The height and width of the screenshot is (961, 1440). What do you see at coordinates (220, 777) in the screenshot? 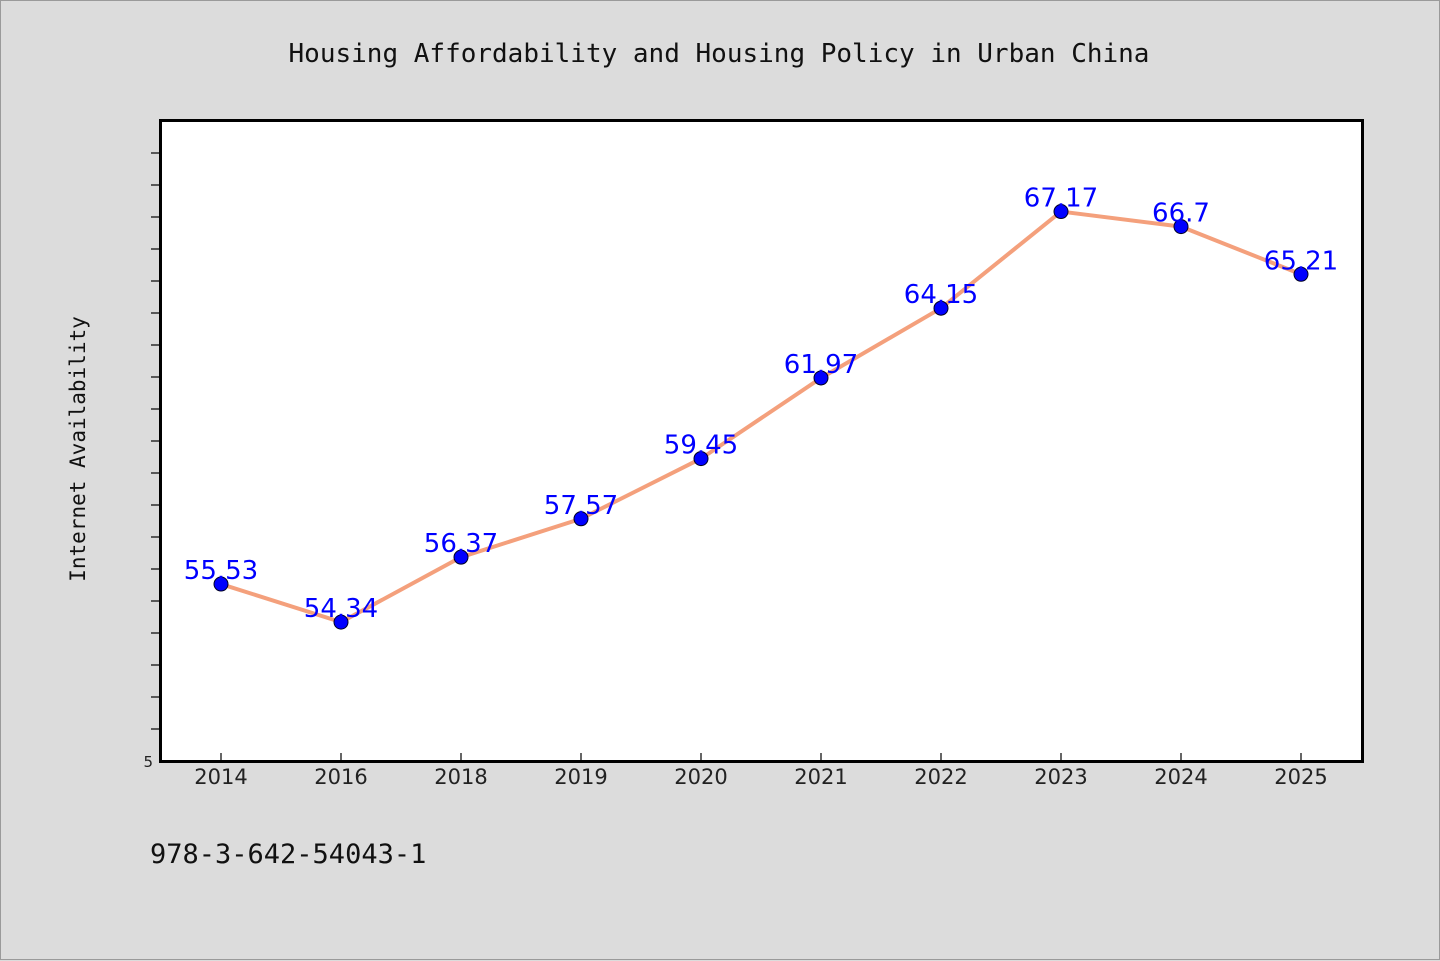
I see `x-tick-label: 2014` at bounding box center [220, 777].